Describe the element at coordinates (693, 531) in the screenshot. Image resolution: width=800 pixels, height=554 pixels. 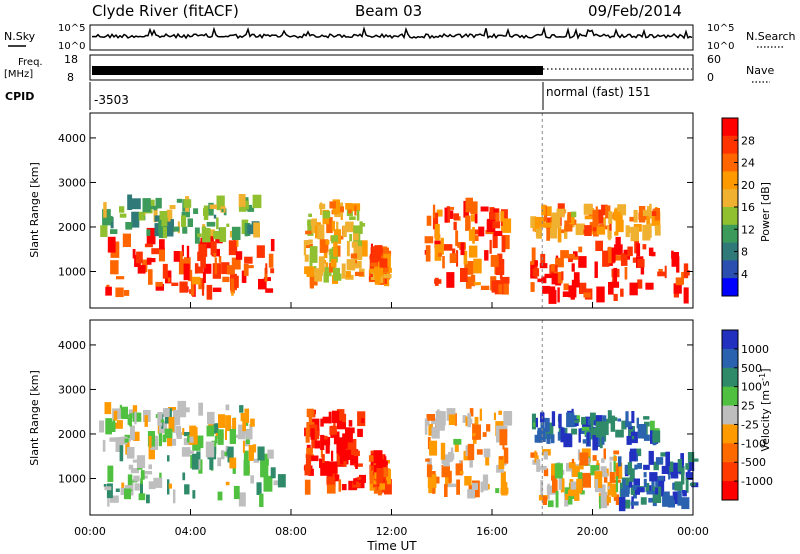
I see `x-tick-label: 00:00` at that location.